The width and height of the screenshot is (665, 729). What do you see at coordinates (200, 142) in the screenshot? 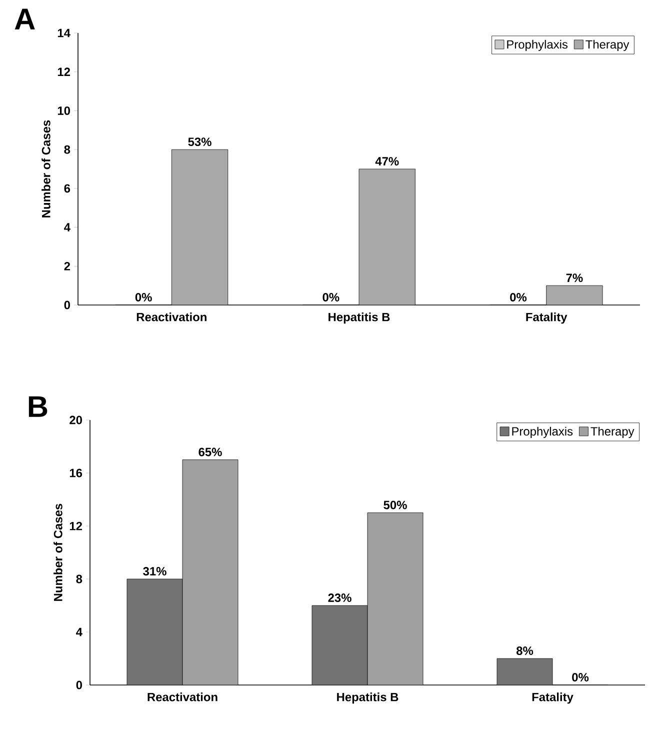
I see `annotation: 53%` at bounding box center [200, 142].